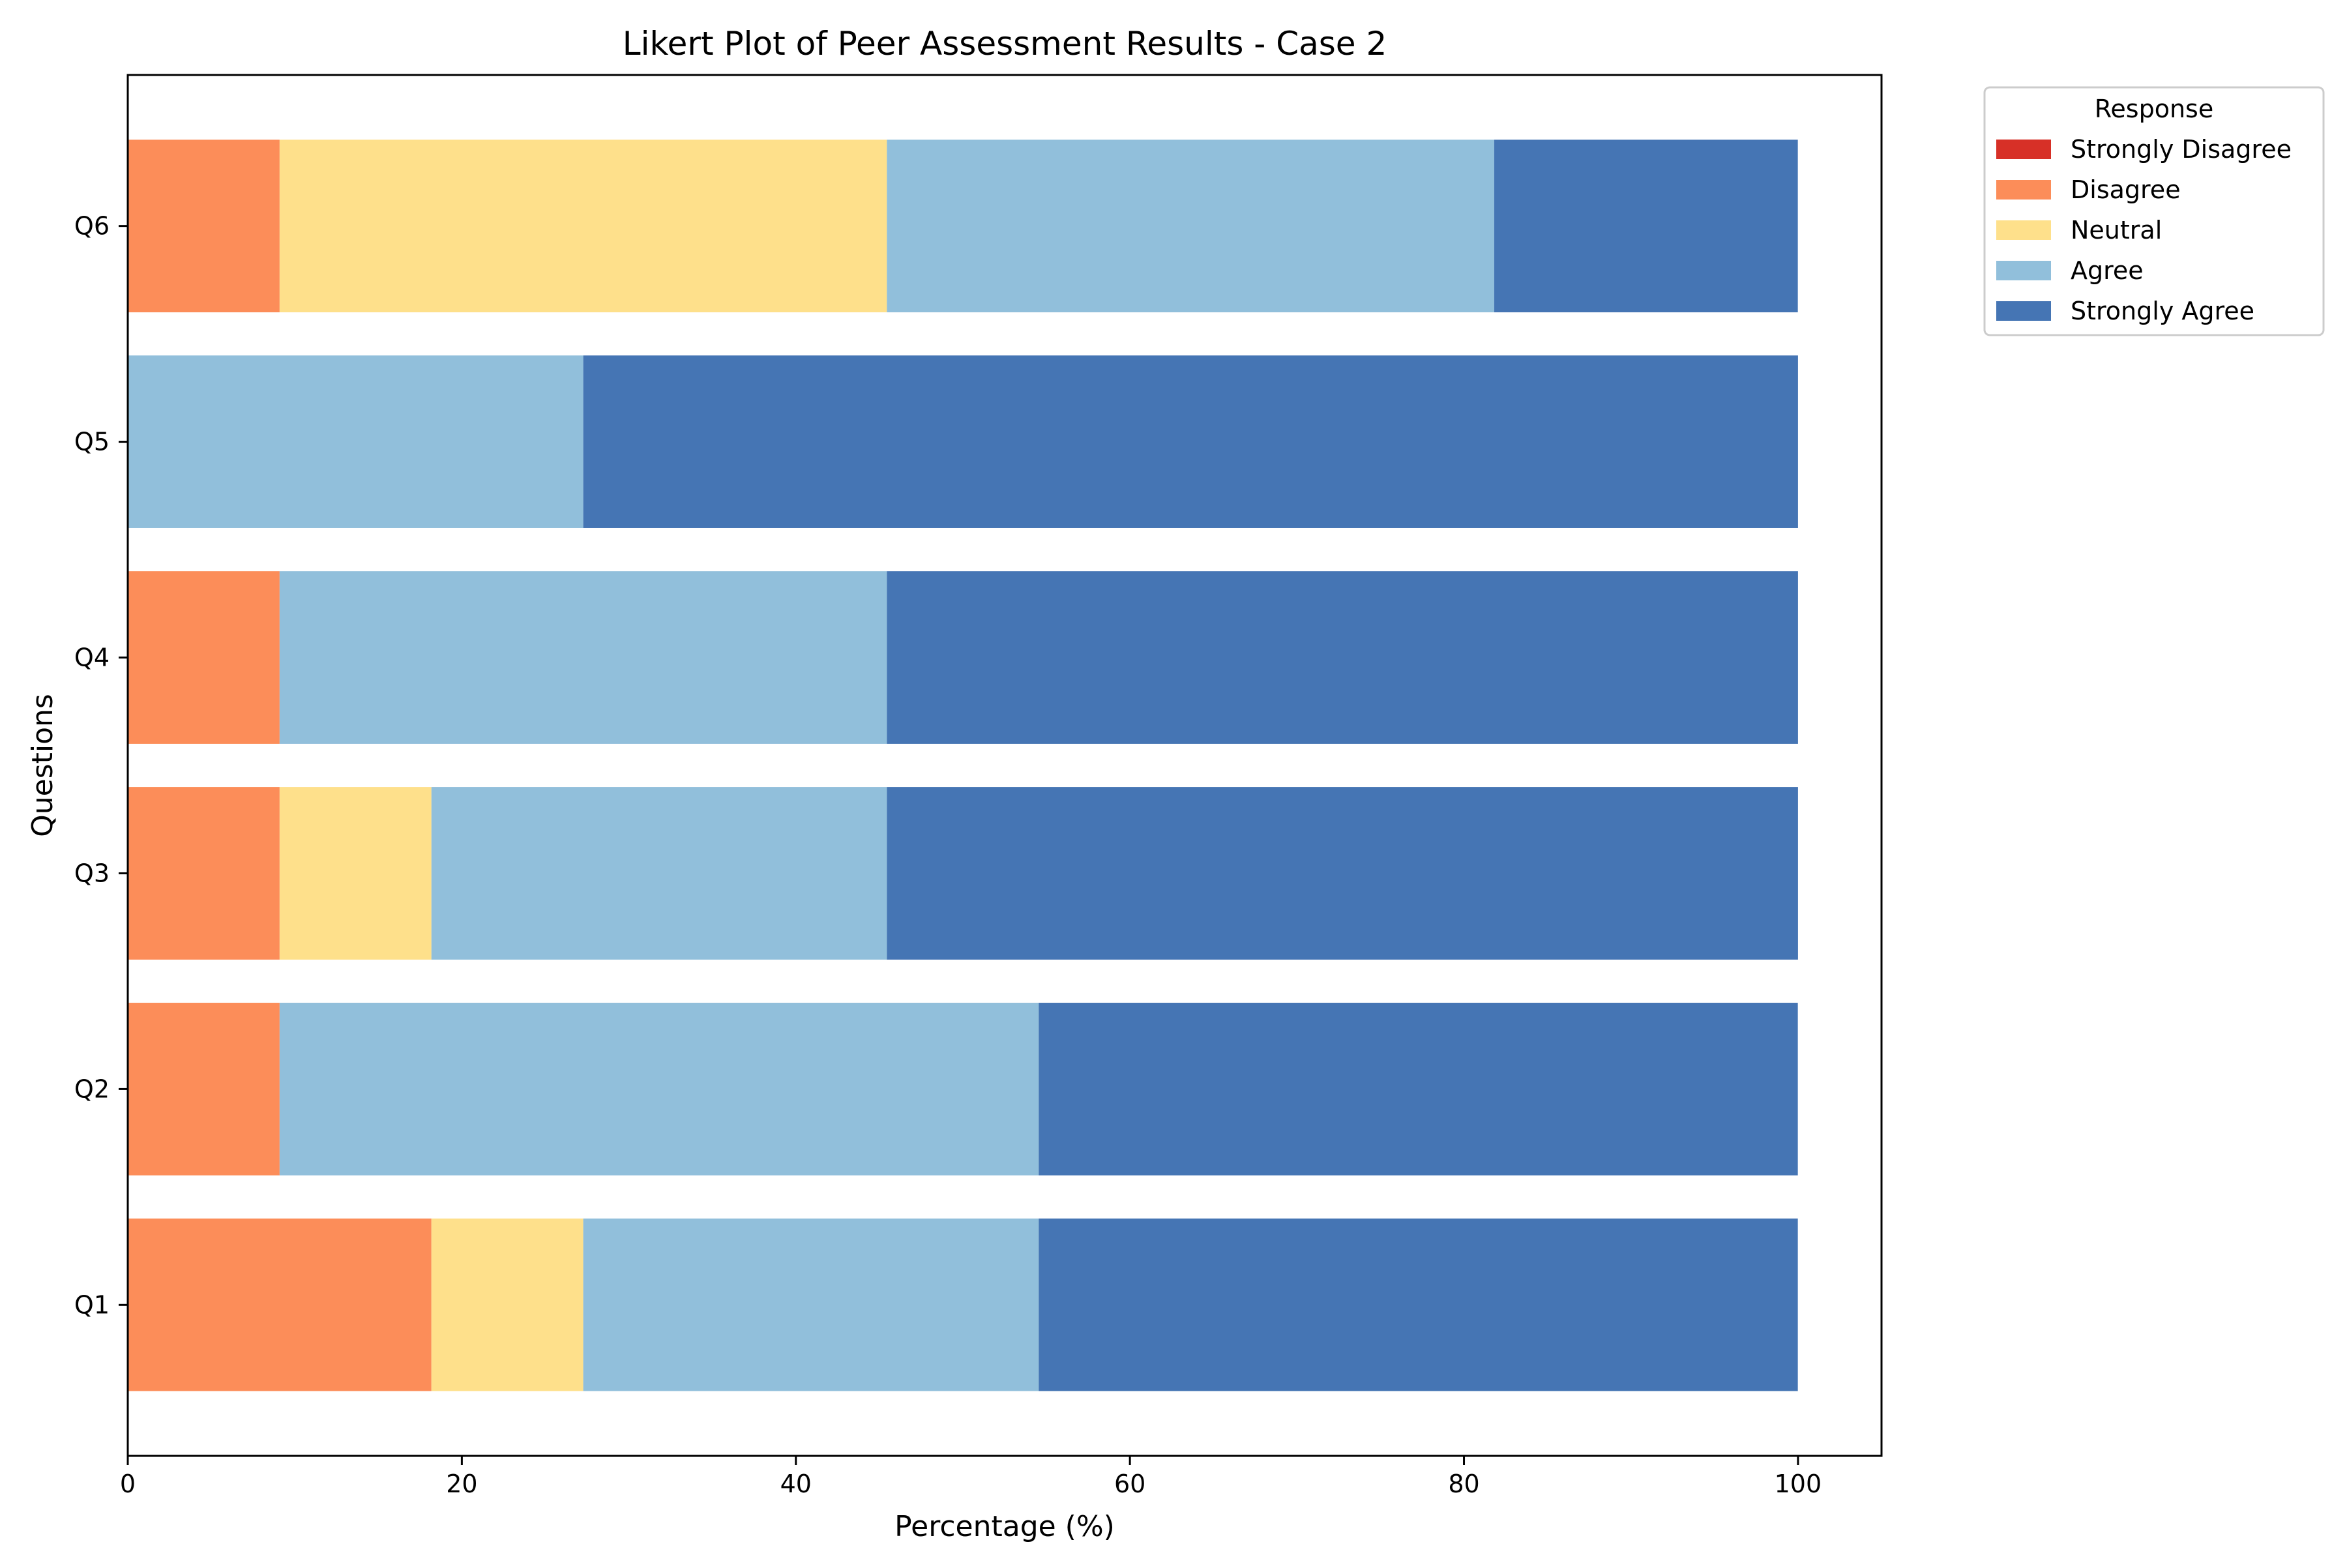 This screenshot has height=1568, width=2347. Describe the element at coordinates (1418, 1305) in the screenshot. I see `bar-q1-strongly-agree` at that location.